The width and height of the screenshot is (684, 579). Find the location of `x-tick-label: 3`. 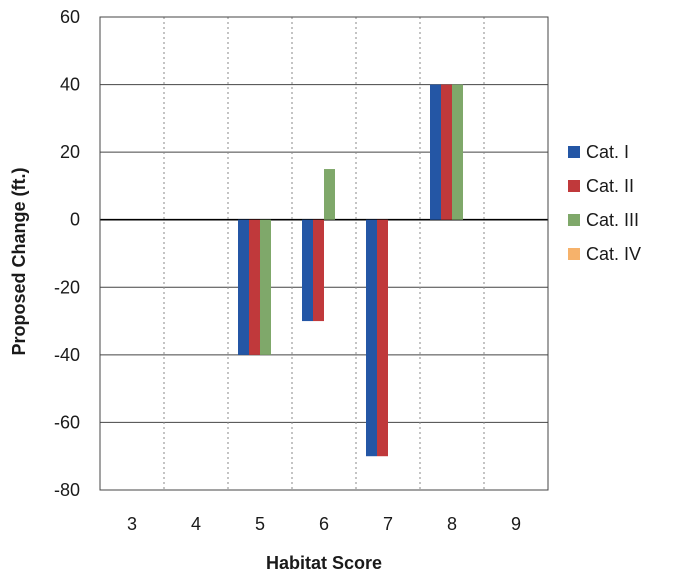

x-tick-label: 3 is located at coordinates (132, 524).